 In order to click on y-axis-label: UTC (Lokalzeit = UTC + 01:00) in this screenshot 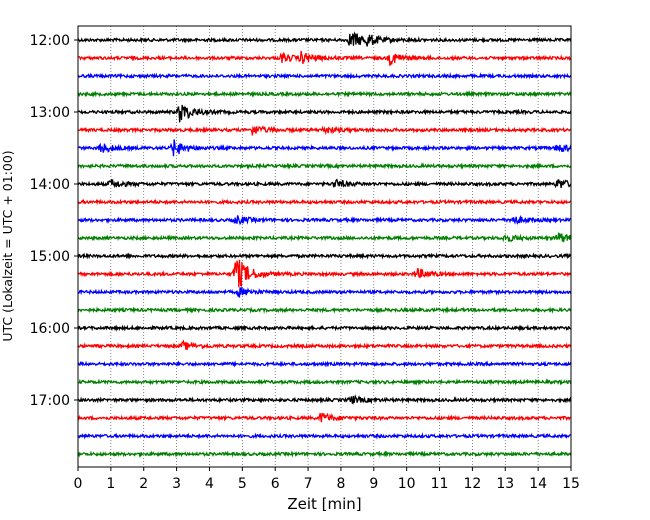, I will do `click(7, 245)`.